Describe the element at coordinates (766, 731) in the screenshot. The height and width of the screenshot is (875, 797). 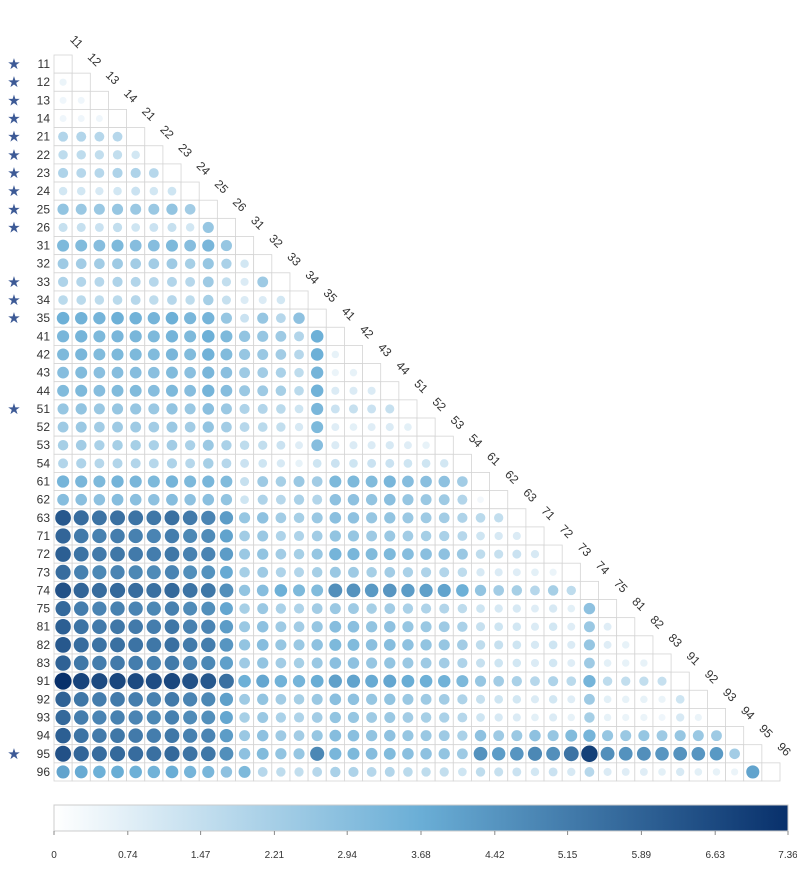
I see `column-label-95: 95` at that location.